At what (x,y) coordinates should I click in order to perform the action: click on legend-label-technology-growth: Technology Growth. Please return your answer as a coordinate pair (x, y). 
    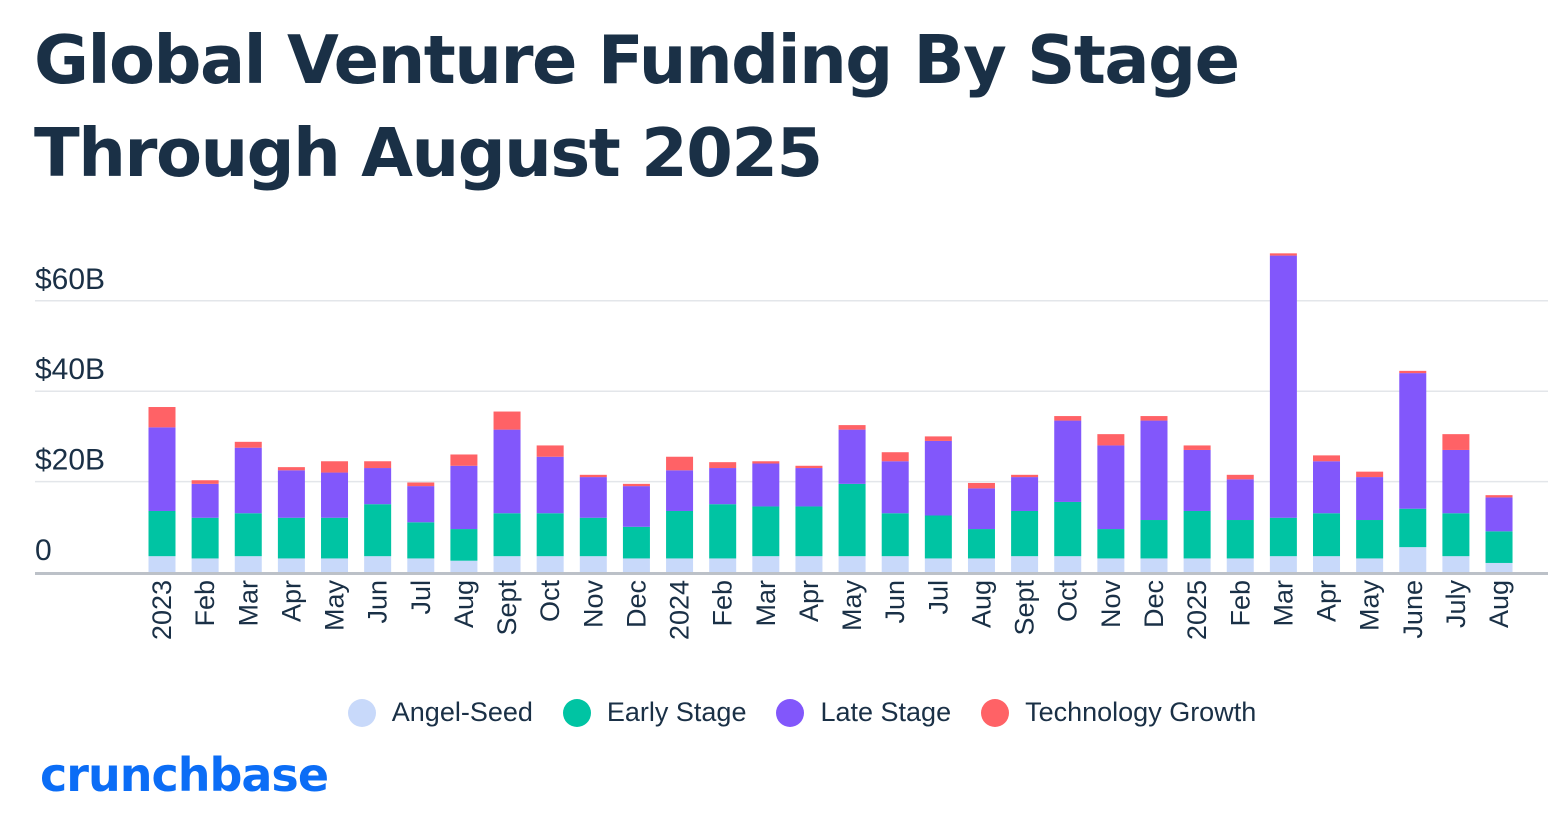
    Looking at the image, I should click on (1141, 712).